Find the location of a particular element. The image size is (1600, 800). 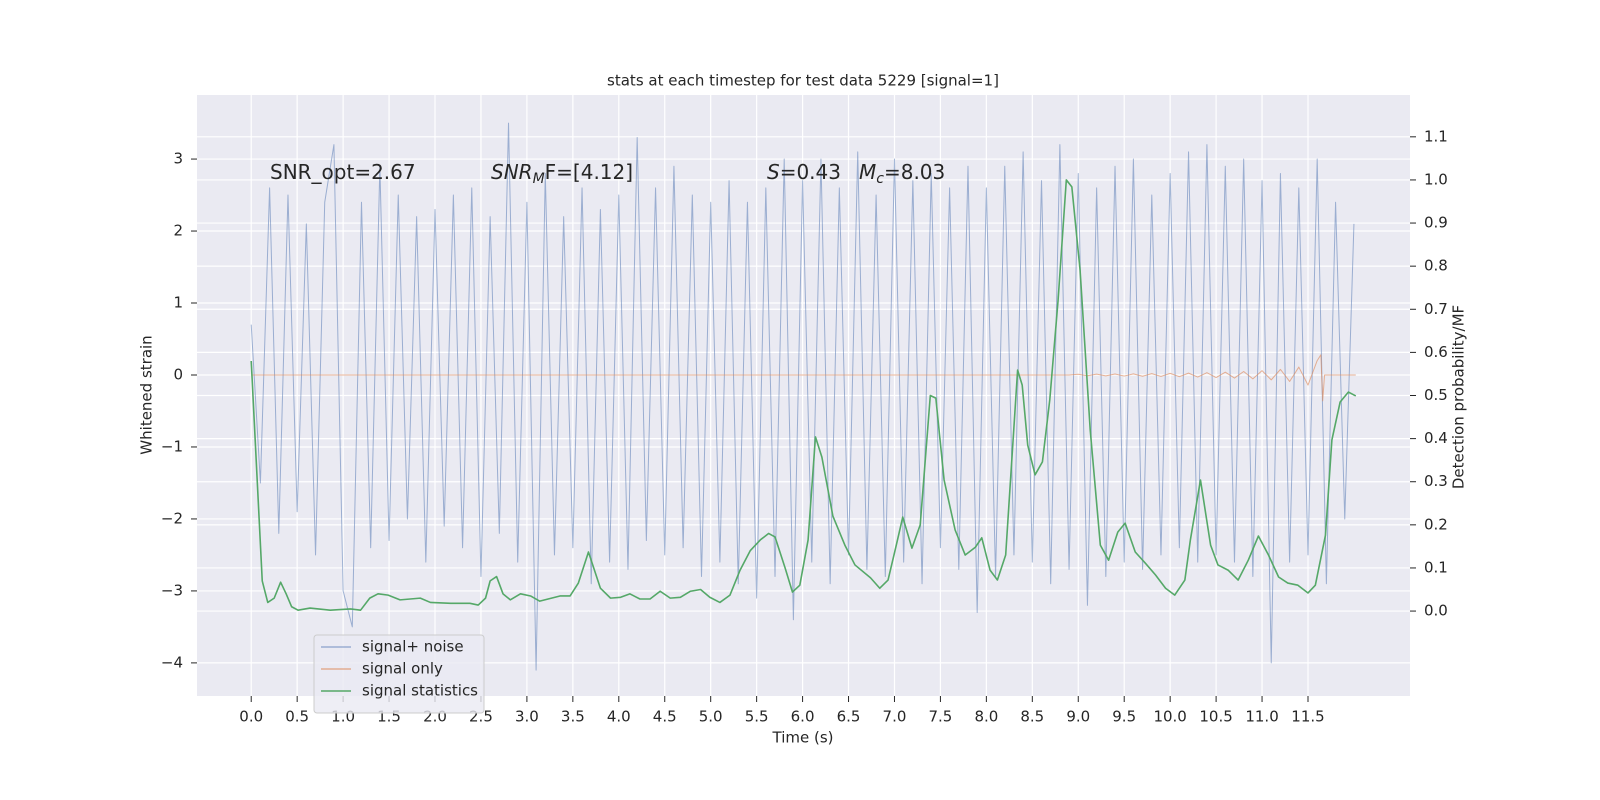

y2-tick-label: 0.7 is located at coordinates (1436, 309).